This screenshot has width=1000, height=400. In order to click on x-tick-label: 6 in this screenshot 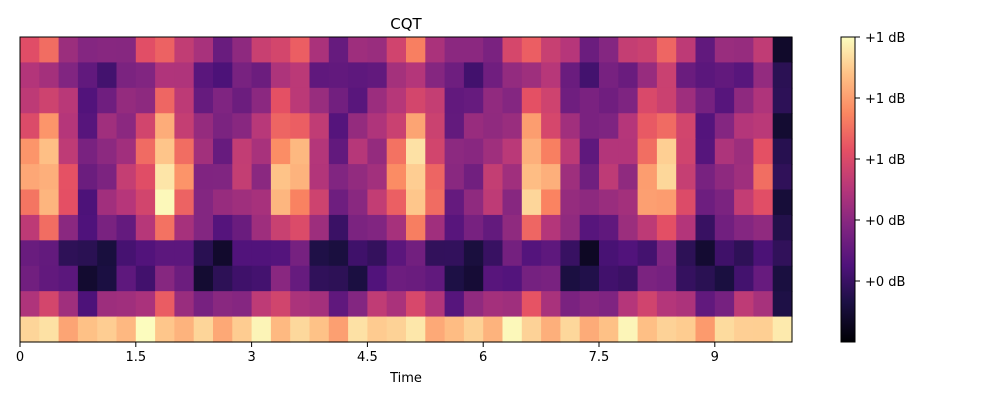, I will do `click(483, 357)`.